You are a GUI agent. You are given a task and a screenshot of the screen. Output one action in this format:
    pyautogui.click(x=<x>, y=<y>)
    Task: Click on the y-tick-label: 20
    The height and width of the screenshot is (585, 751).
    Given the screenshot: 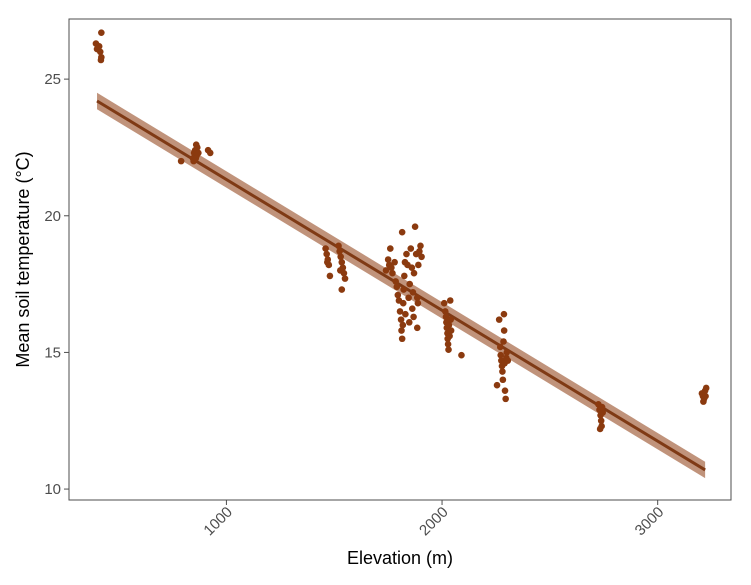 What is the action you would take?
    pyautogui.click(x=52, y=216)
    